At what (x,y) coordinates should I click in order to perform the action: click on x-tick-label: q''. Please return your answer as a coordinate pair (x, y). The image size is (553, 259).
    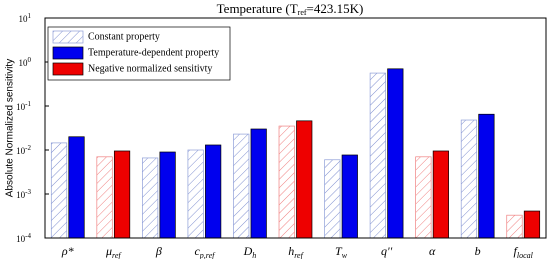
    Looking at the image, I should click on (387, 251).